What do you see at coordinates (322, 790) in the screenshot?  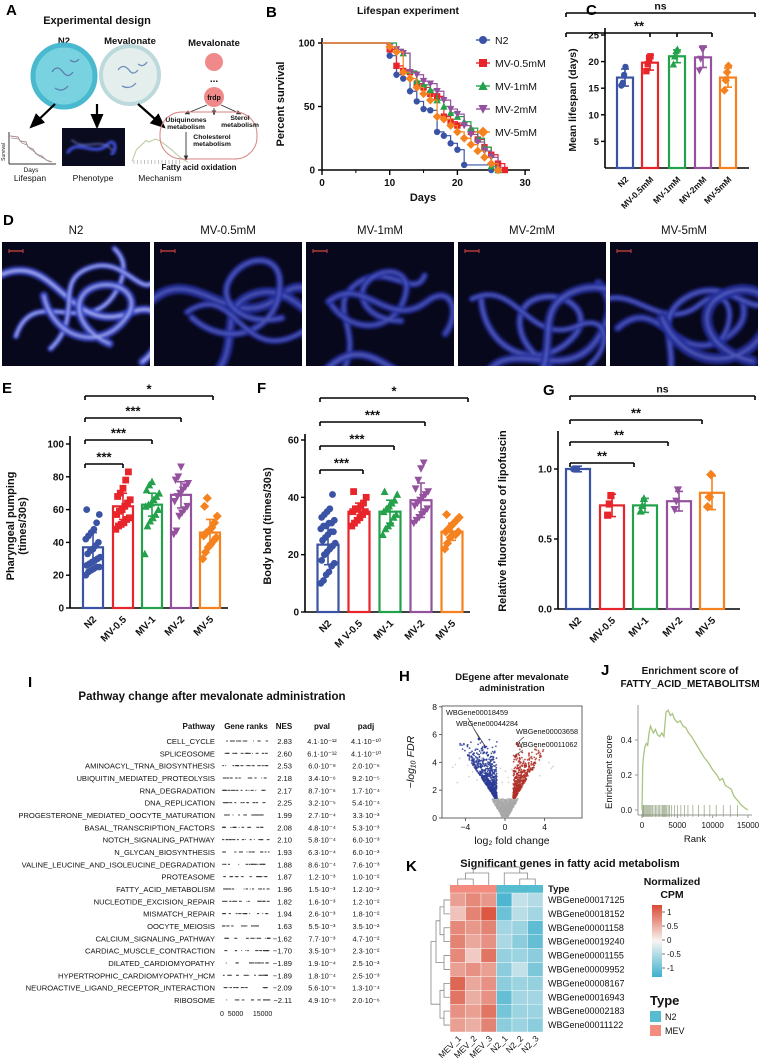 I see `pval-value: 8.7·10⁻⁶` at bounding box center [322, 790].